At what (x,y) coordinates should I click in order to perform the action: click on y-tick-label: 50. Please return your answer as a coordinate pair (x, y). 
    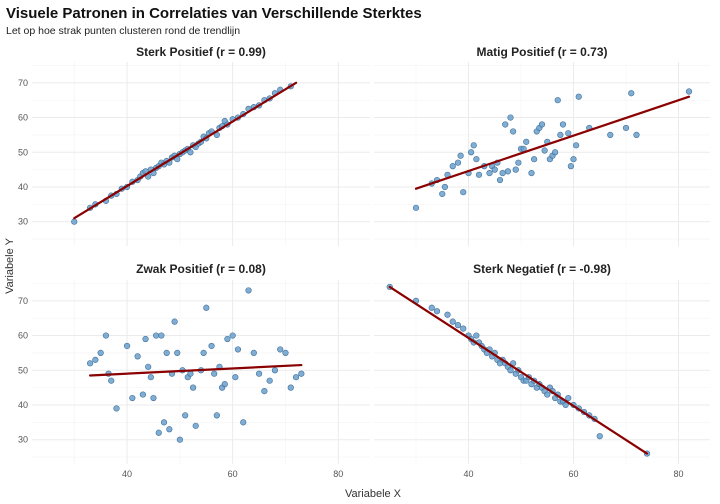
    Looking at the image, I should click on (23, 370).